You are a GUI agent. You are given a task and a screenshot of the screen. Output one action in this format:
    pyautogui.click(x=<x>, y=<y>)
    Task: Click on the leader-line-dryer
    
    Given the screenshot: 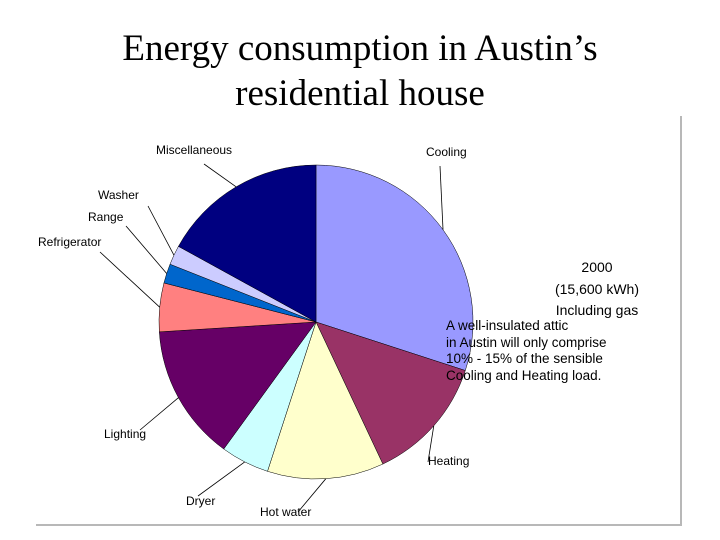 What is the action you would take?
    pyautogui.click(x=221, y=479)
    